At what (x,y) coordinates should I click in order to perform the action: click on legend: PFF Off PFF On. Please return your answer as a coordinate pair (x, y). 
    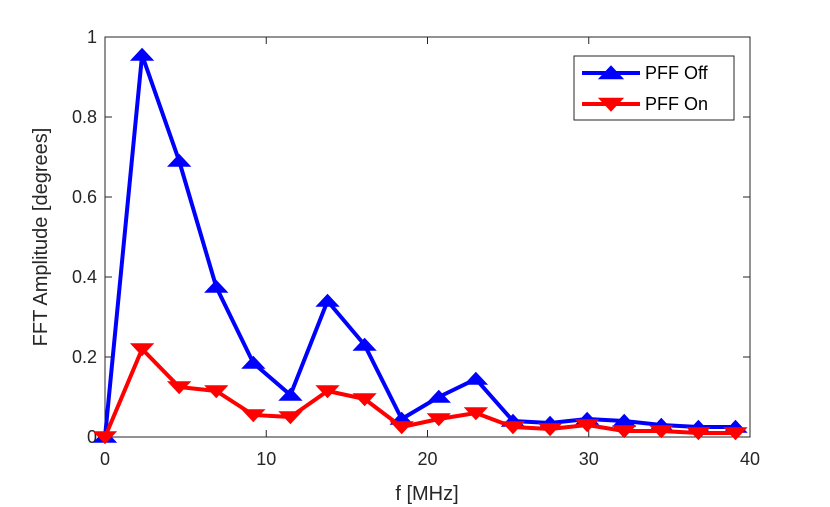
    Looking at the image, I should click on (654, 88).